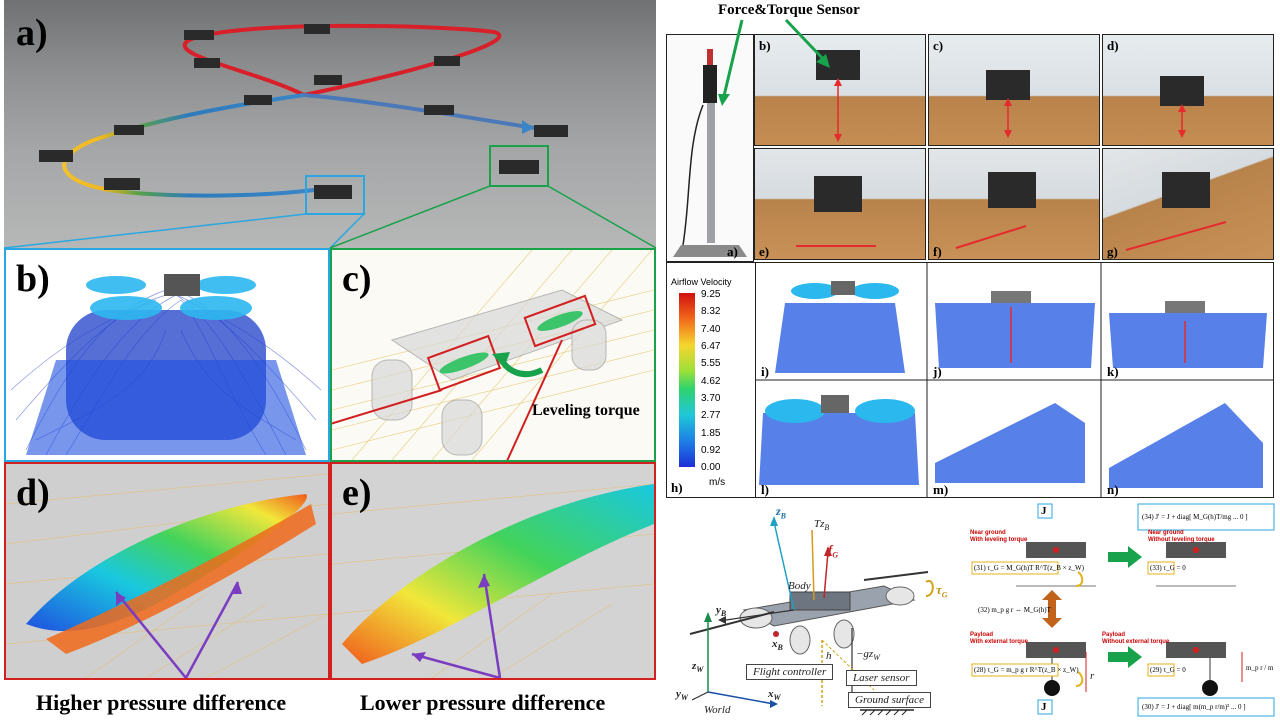  Describe the element at coordinates (357, 279) in the screenshot. I see `panel-c-label: c)` at that location.